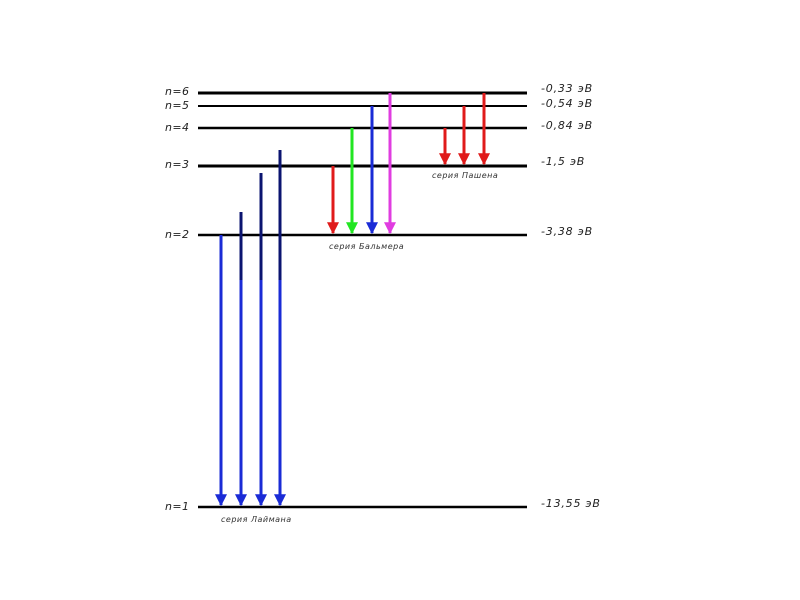 Image resolution: width=800 pixels, height=600 pixels. What do you see at coordinates (567, 125) in the screenshot?
I see `energy-label-n4: -0,84 эВ` at bounding box center [567, 125].